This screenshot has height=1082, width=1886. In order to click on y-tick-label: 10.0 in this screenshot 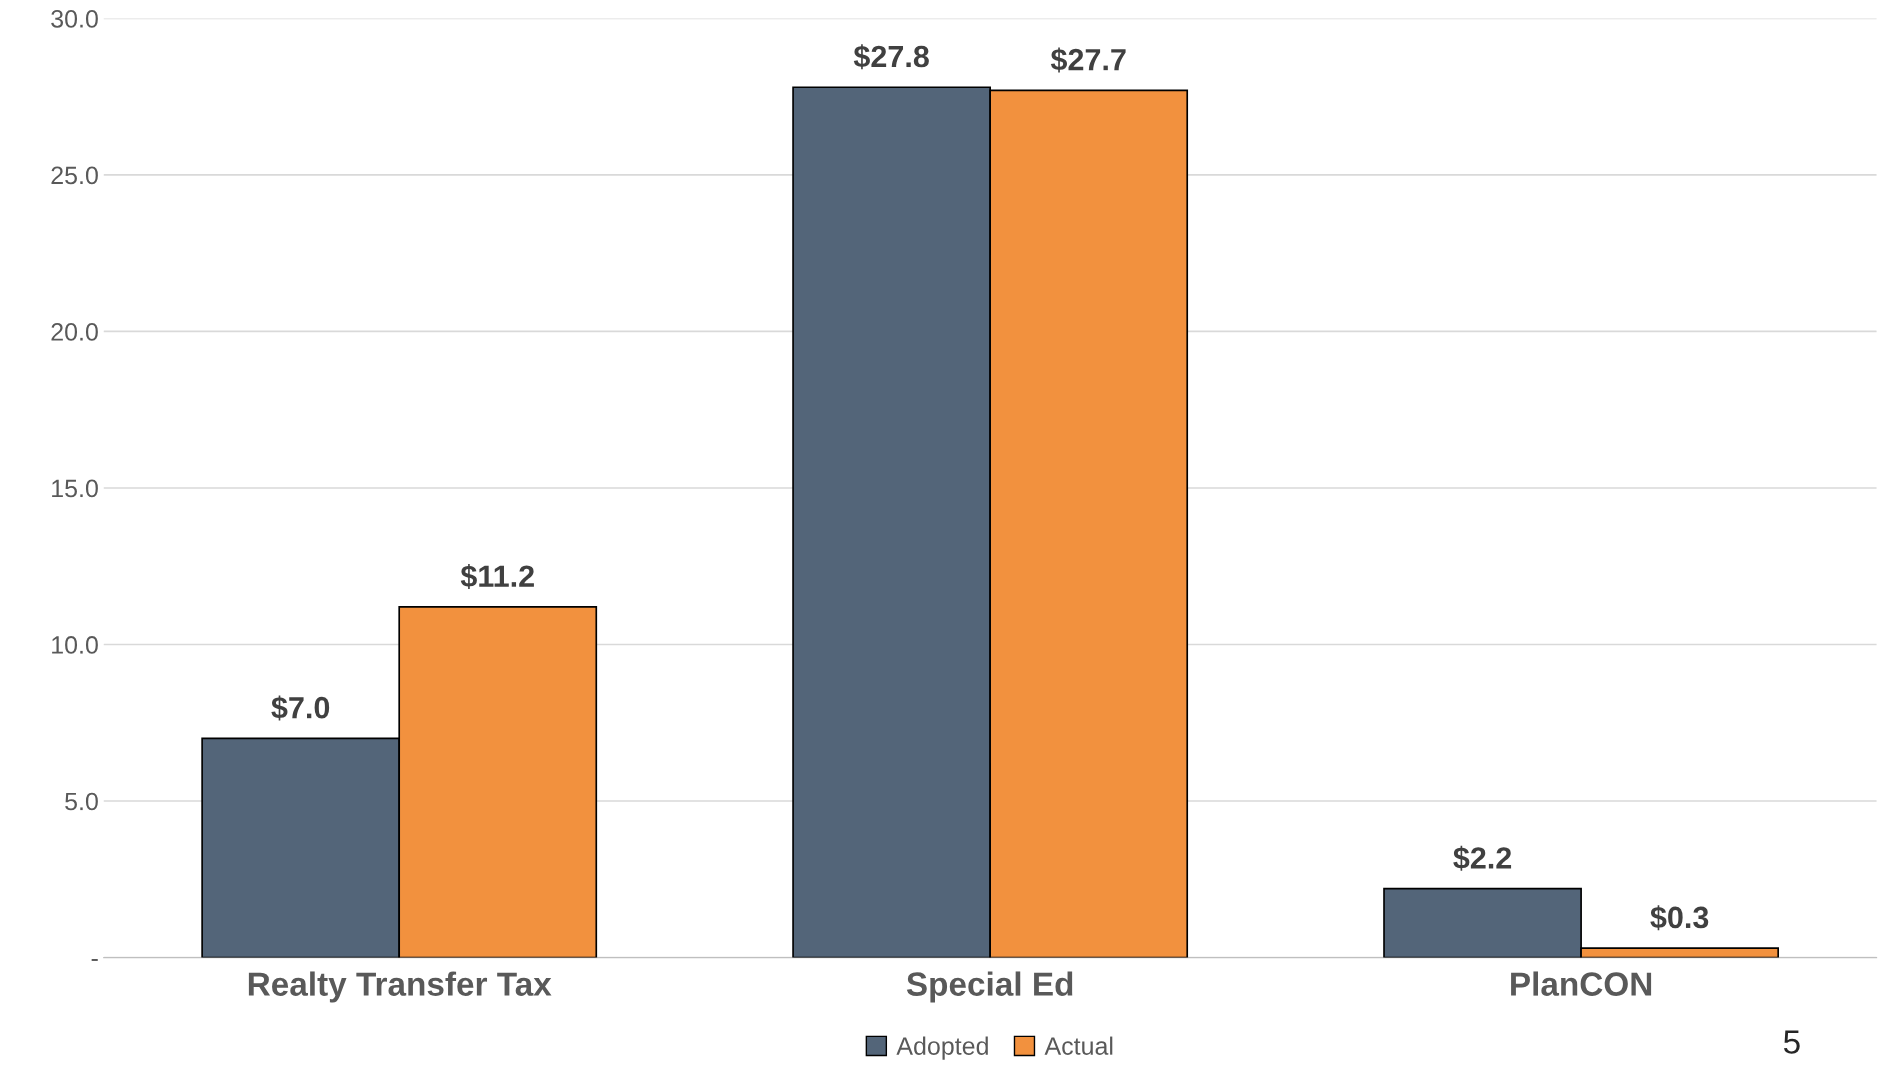, I will do `click(75, 645)`.